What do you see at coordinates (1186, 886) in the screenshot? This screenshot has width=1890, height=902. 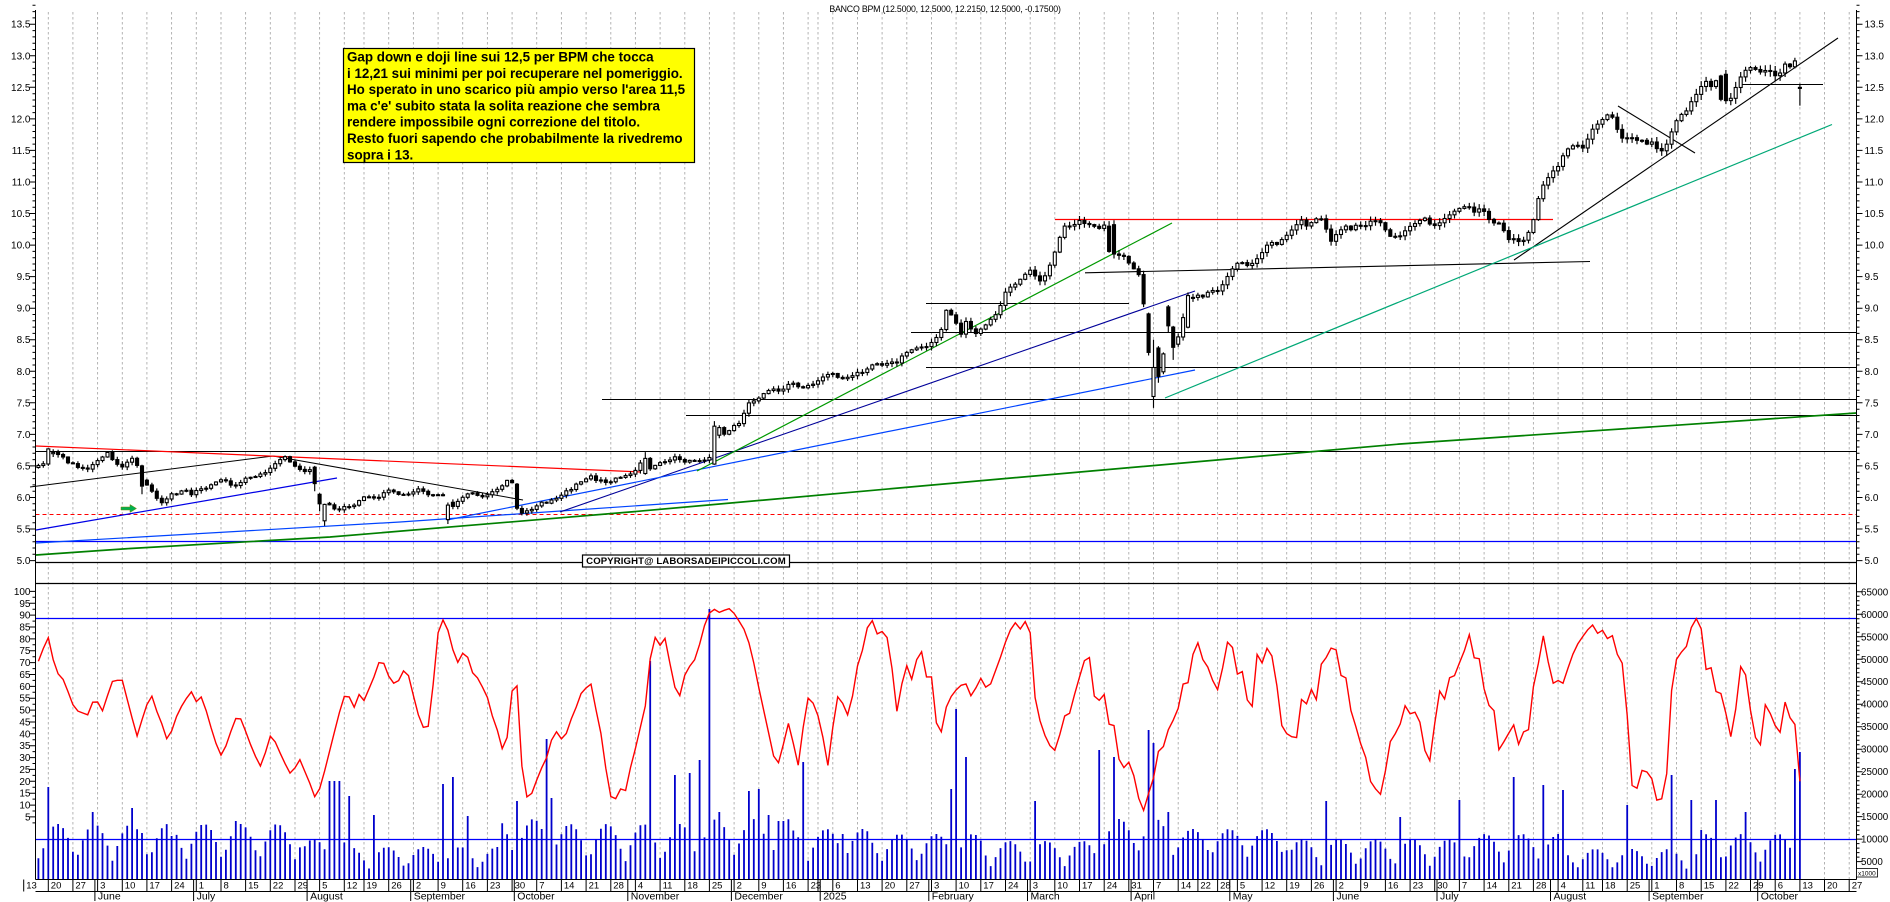 I see `svg-text: 14` at bounding box center [1186, 886].